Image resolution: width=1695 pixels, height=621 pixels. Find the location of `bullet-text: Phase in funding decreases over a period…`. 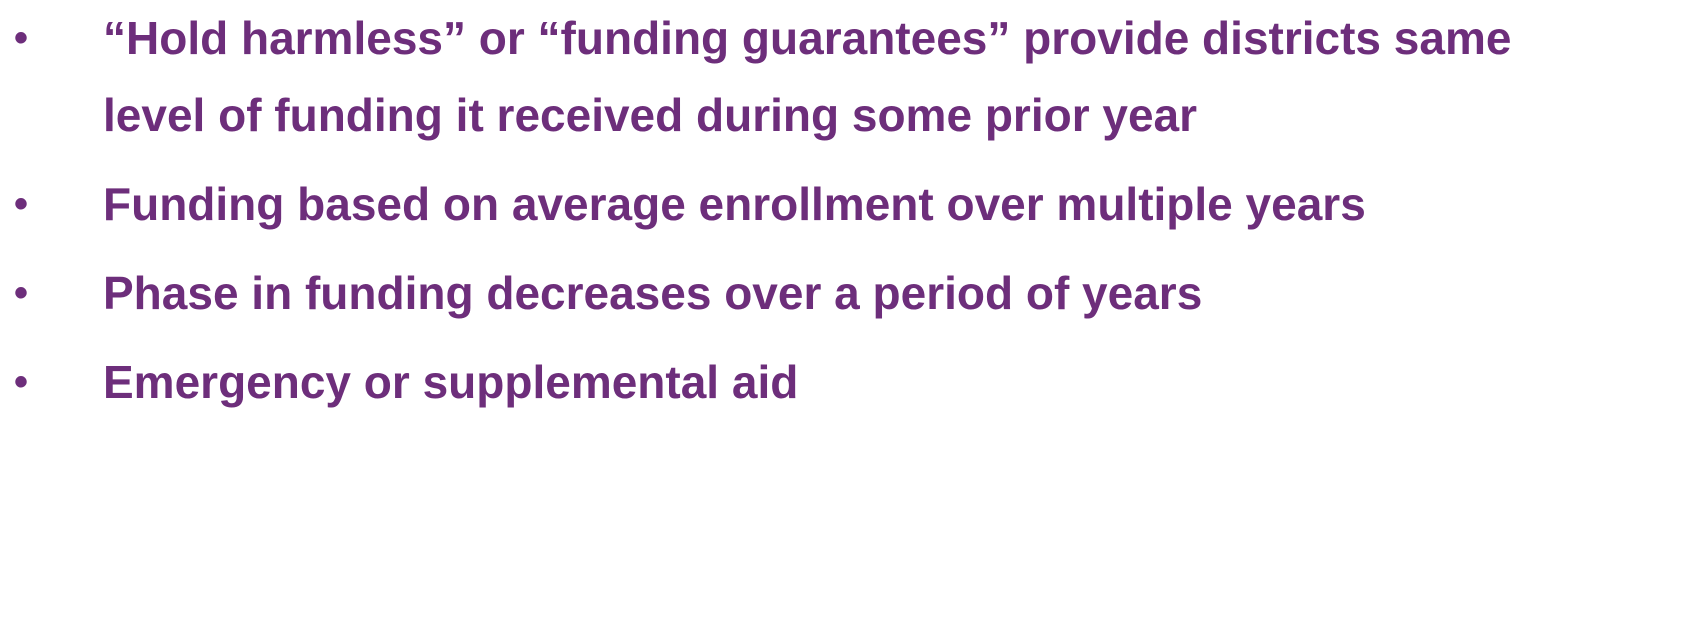

bullet-text: Phase in funding decreases over a period… is located at coordinates (653, 293).